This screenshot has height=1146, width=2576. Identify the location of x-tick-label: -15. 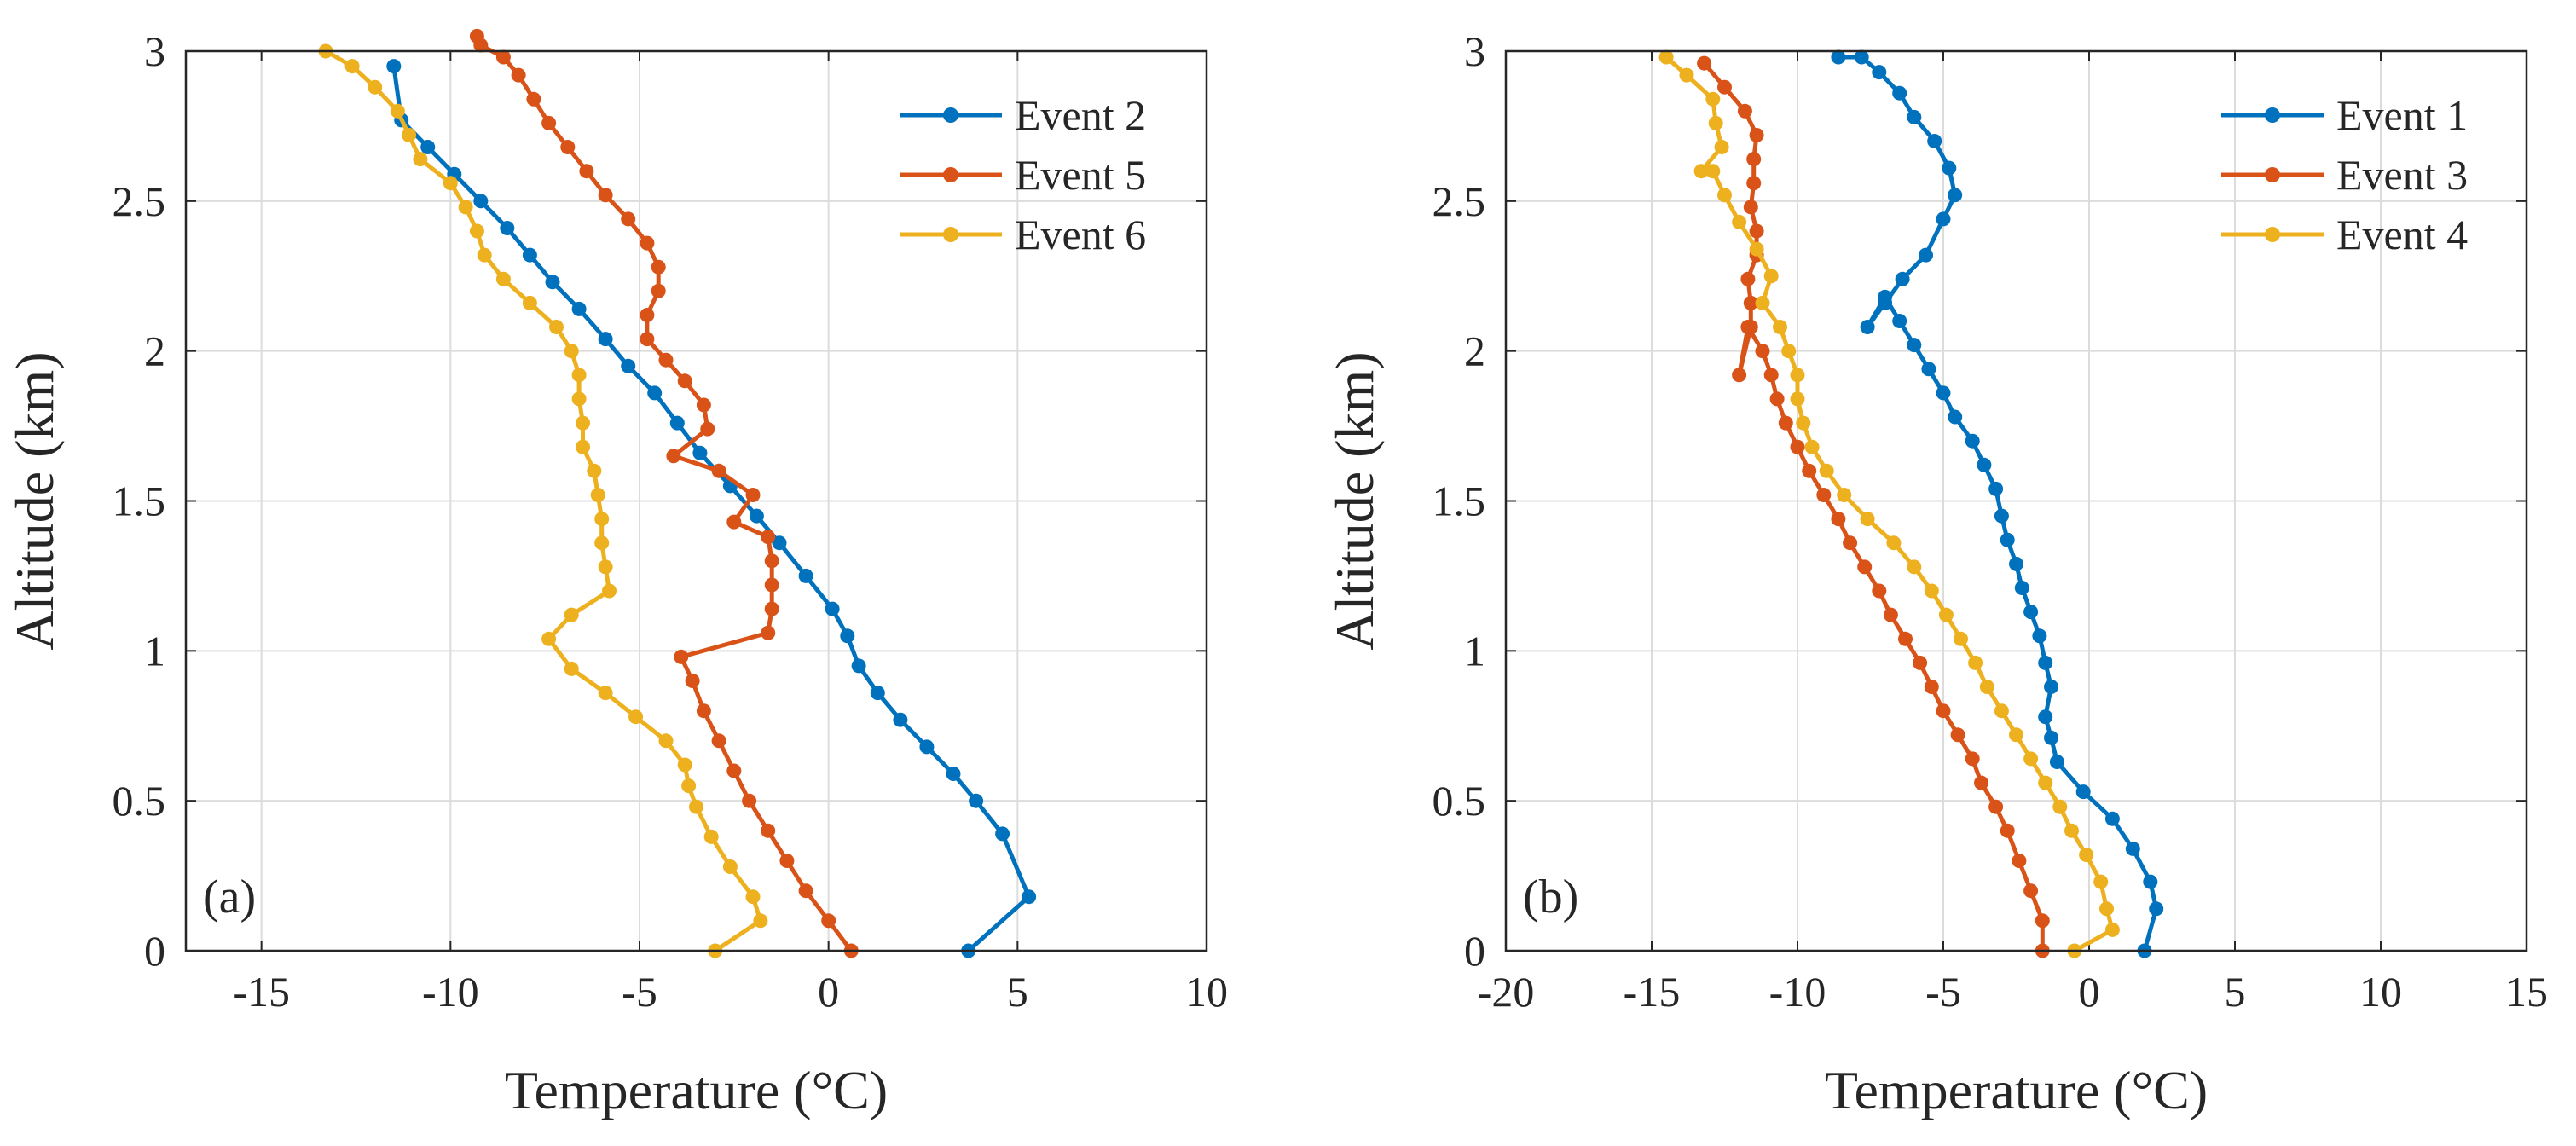
(261, 992).